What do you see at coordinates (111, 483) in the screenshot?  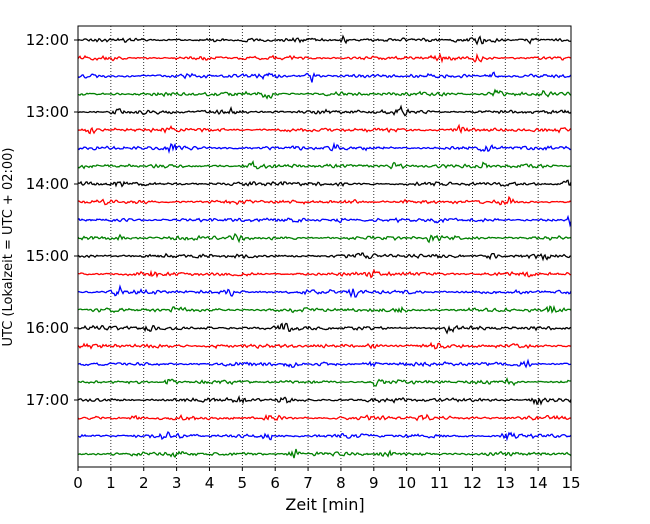 I see `x-tick-label-1: 1` at bounding box center [111, 483].